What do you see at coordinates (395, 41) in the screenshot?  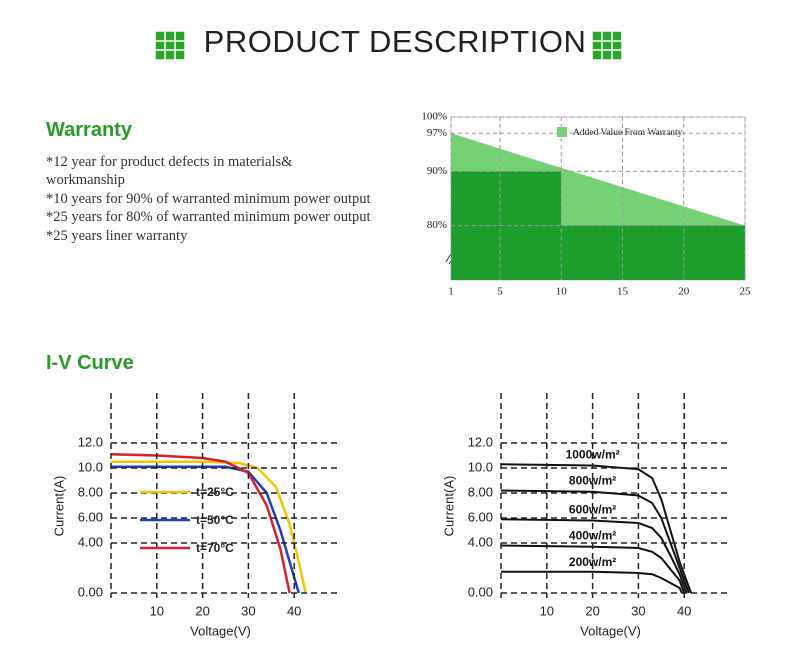 I see `page-title: PRODUCT DESCRIPTION` at bounding box center [395, 41].